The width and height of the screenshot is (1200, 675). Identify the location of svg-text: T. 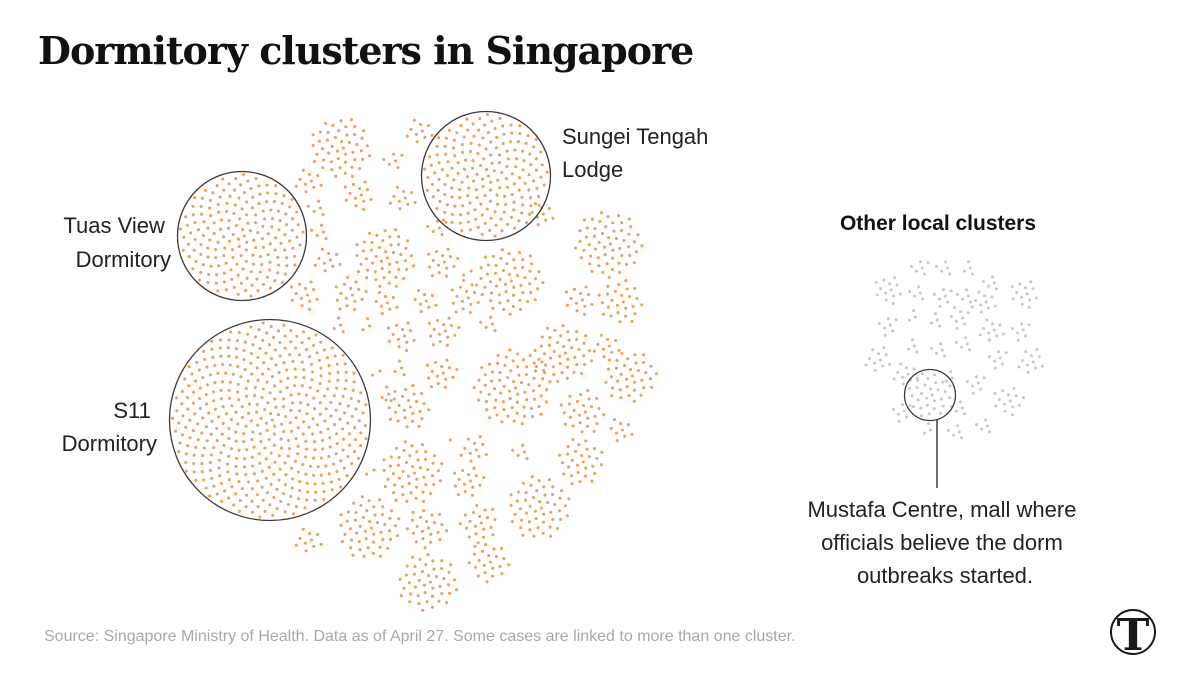
(1133, 635).